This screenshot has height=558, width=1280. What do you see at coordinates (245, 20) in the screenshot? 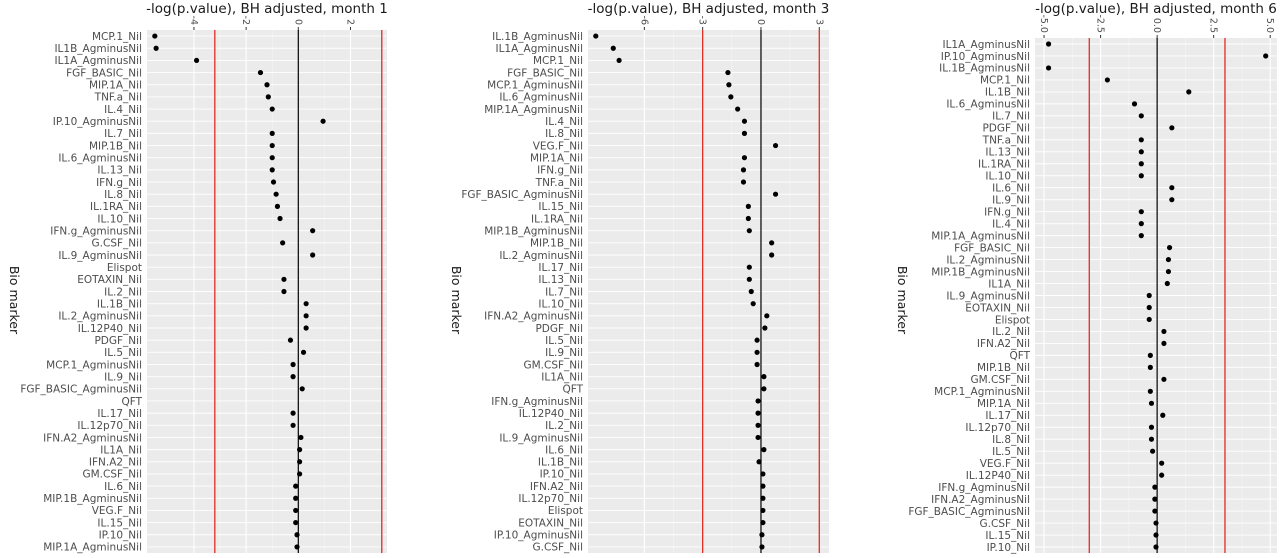
I see `x-tick-label: -2` at bounding box center [245, 20].